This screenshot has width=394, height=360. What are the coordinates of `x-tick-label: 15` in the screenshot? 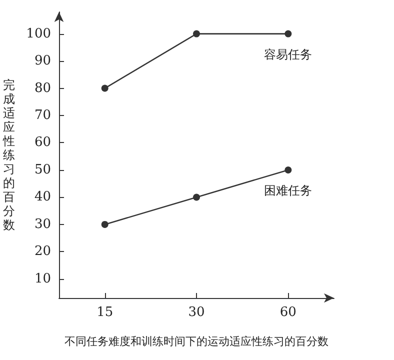 It's located at (105, 312).